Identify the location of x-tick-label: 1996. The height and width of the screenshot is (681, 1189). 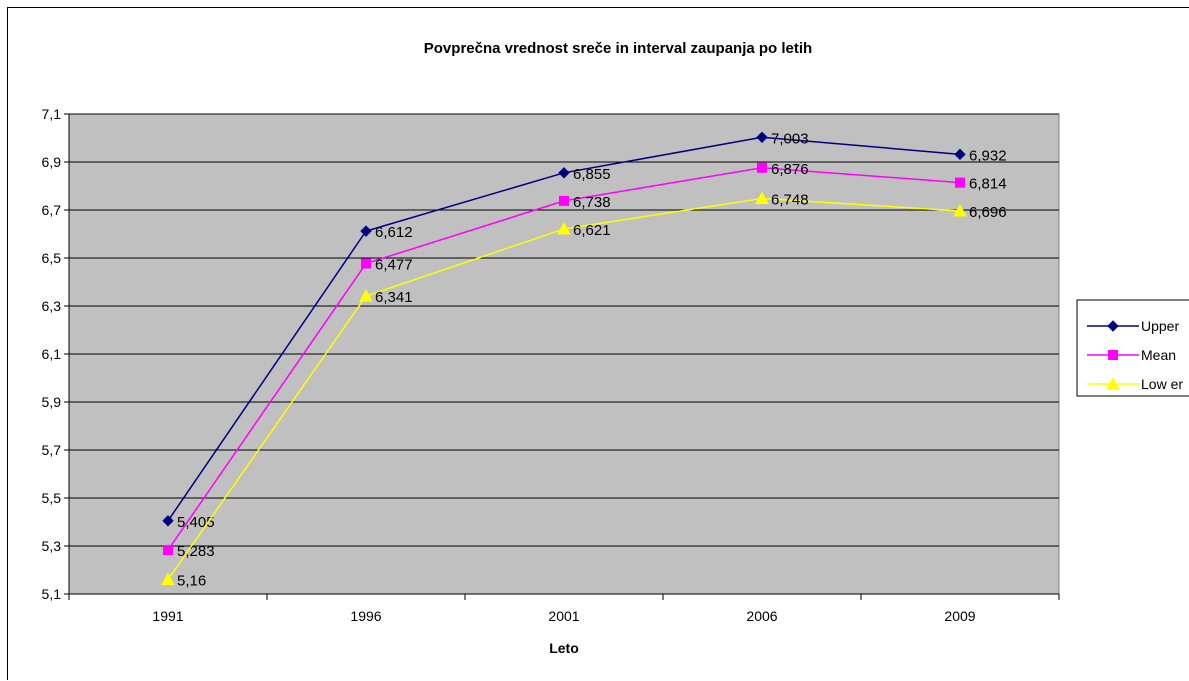
(365, 616).